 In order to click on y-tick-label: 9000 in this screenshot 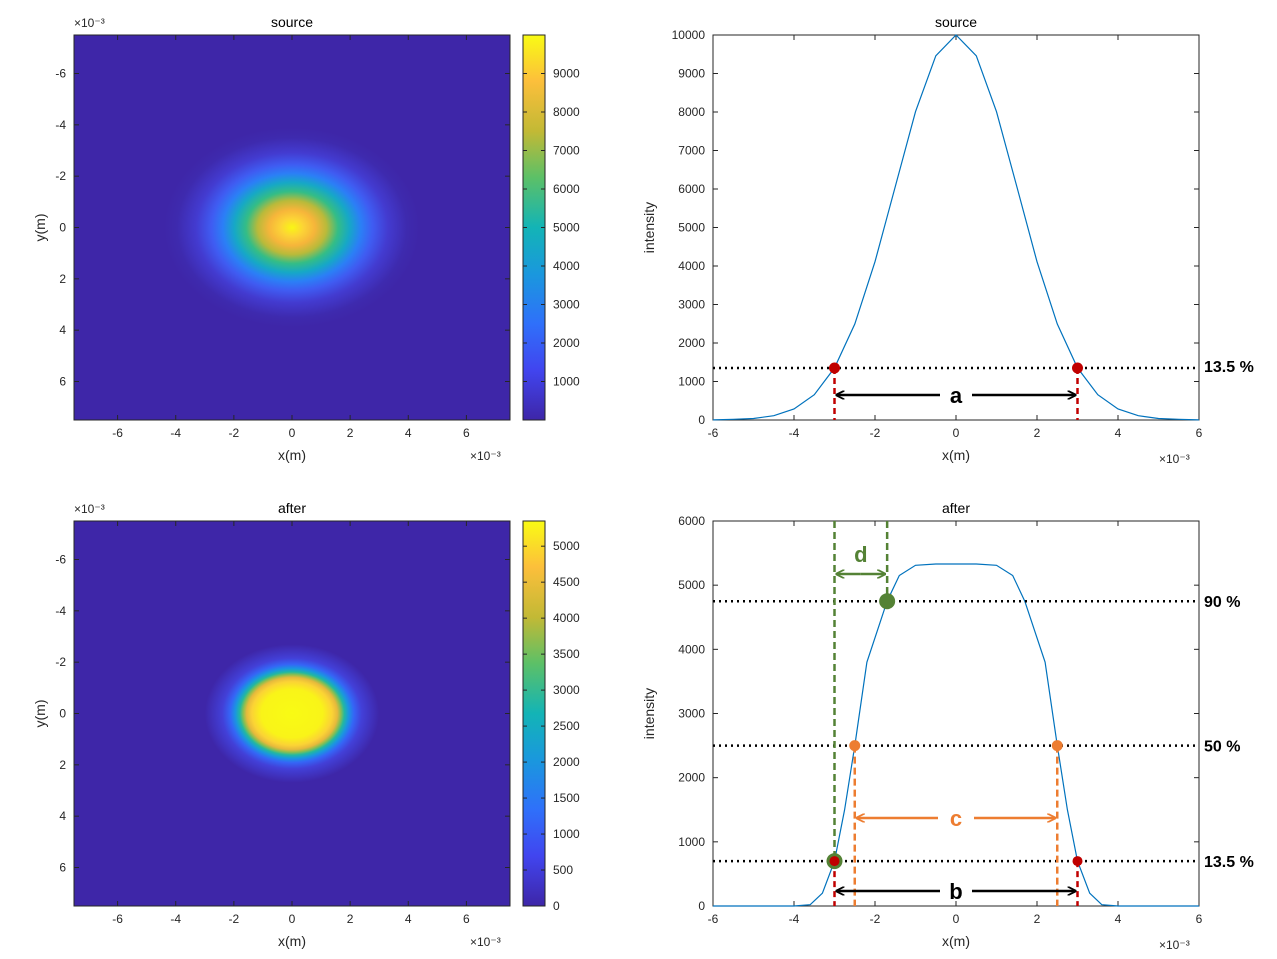, I will do `click(691, 74)`.